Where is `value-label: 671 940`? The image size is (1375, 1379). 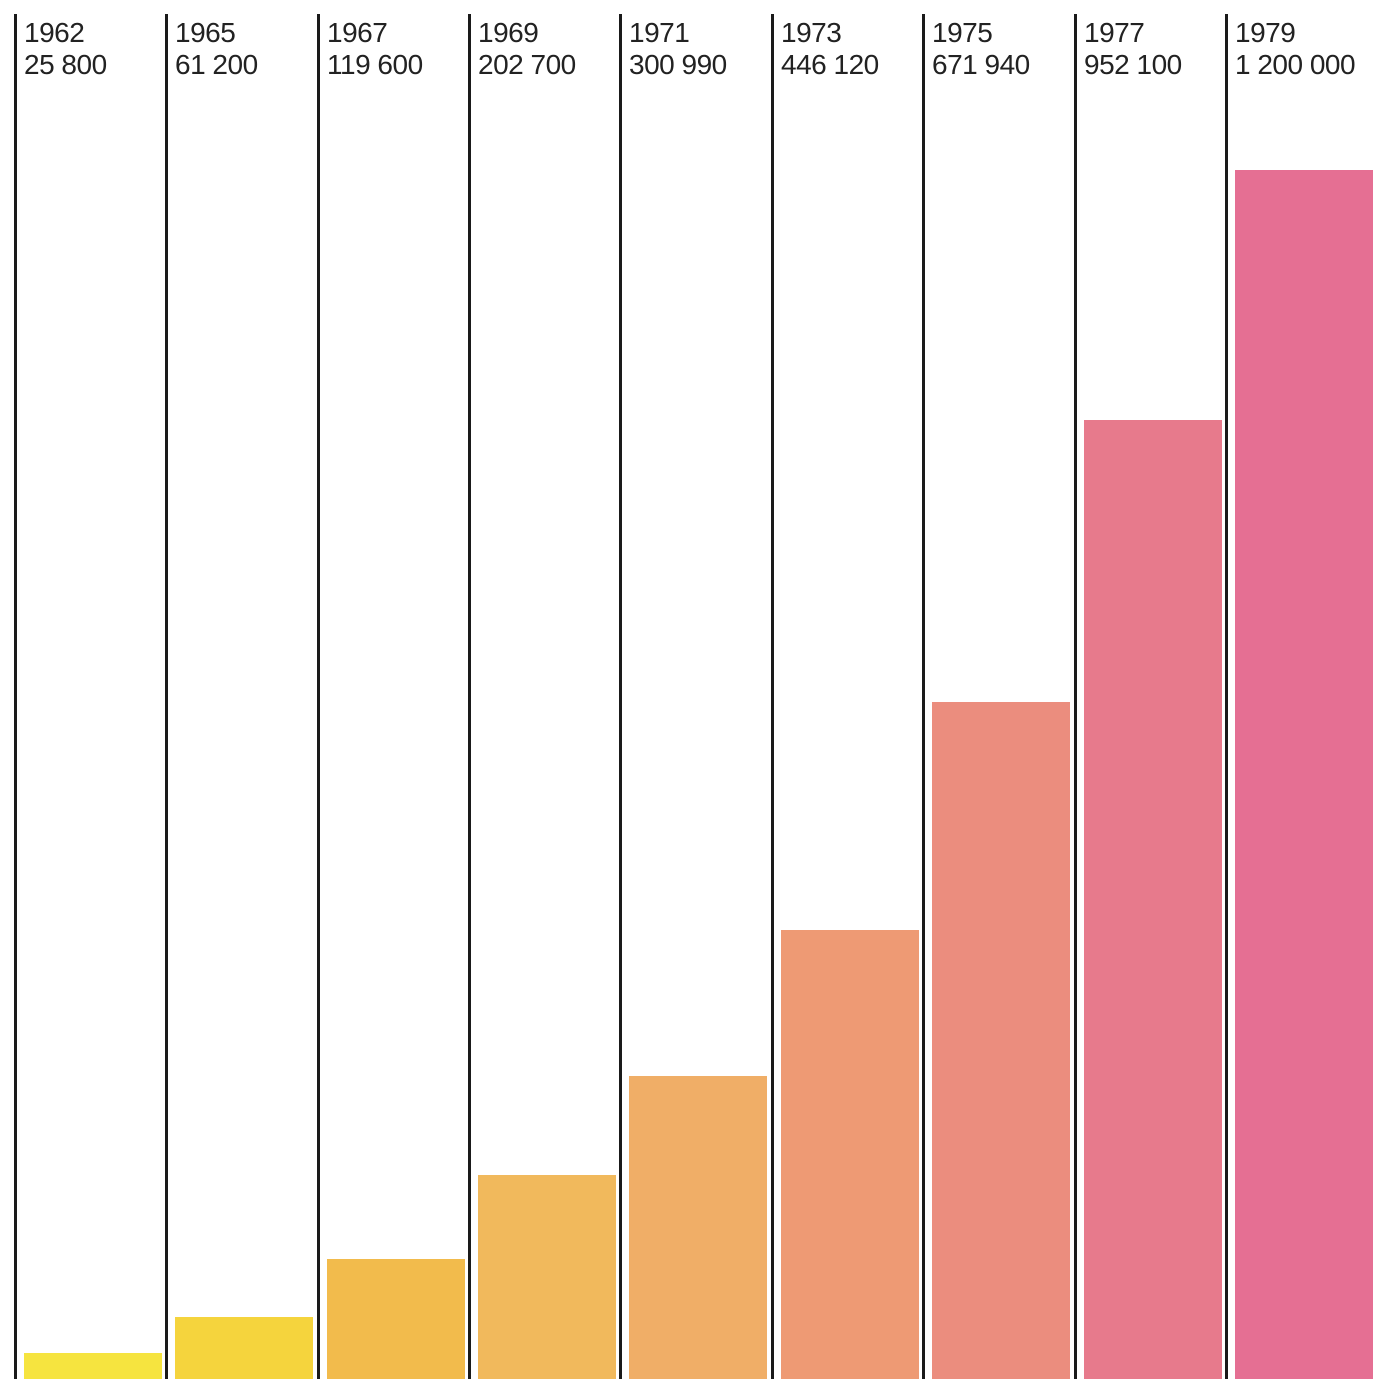 value-label: 671 940 is located at coordinates (981, 64).